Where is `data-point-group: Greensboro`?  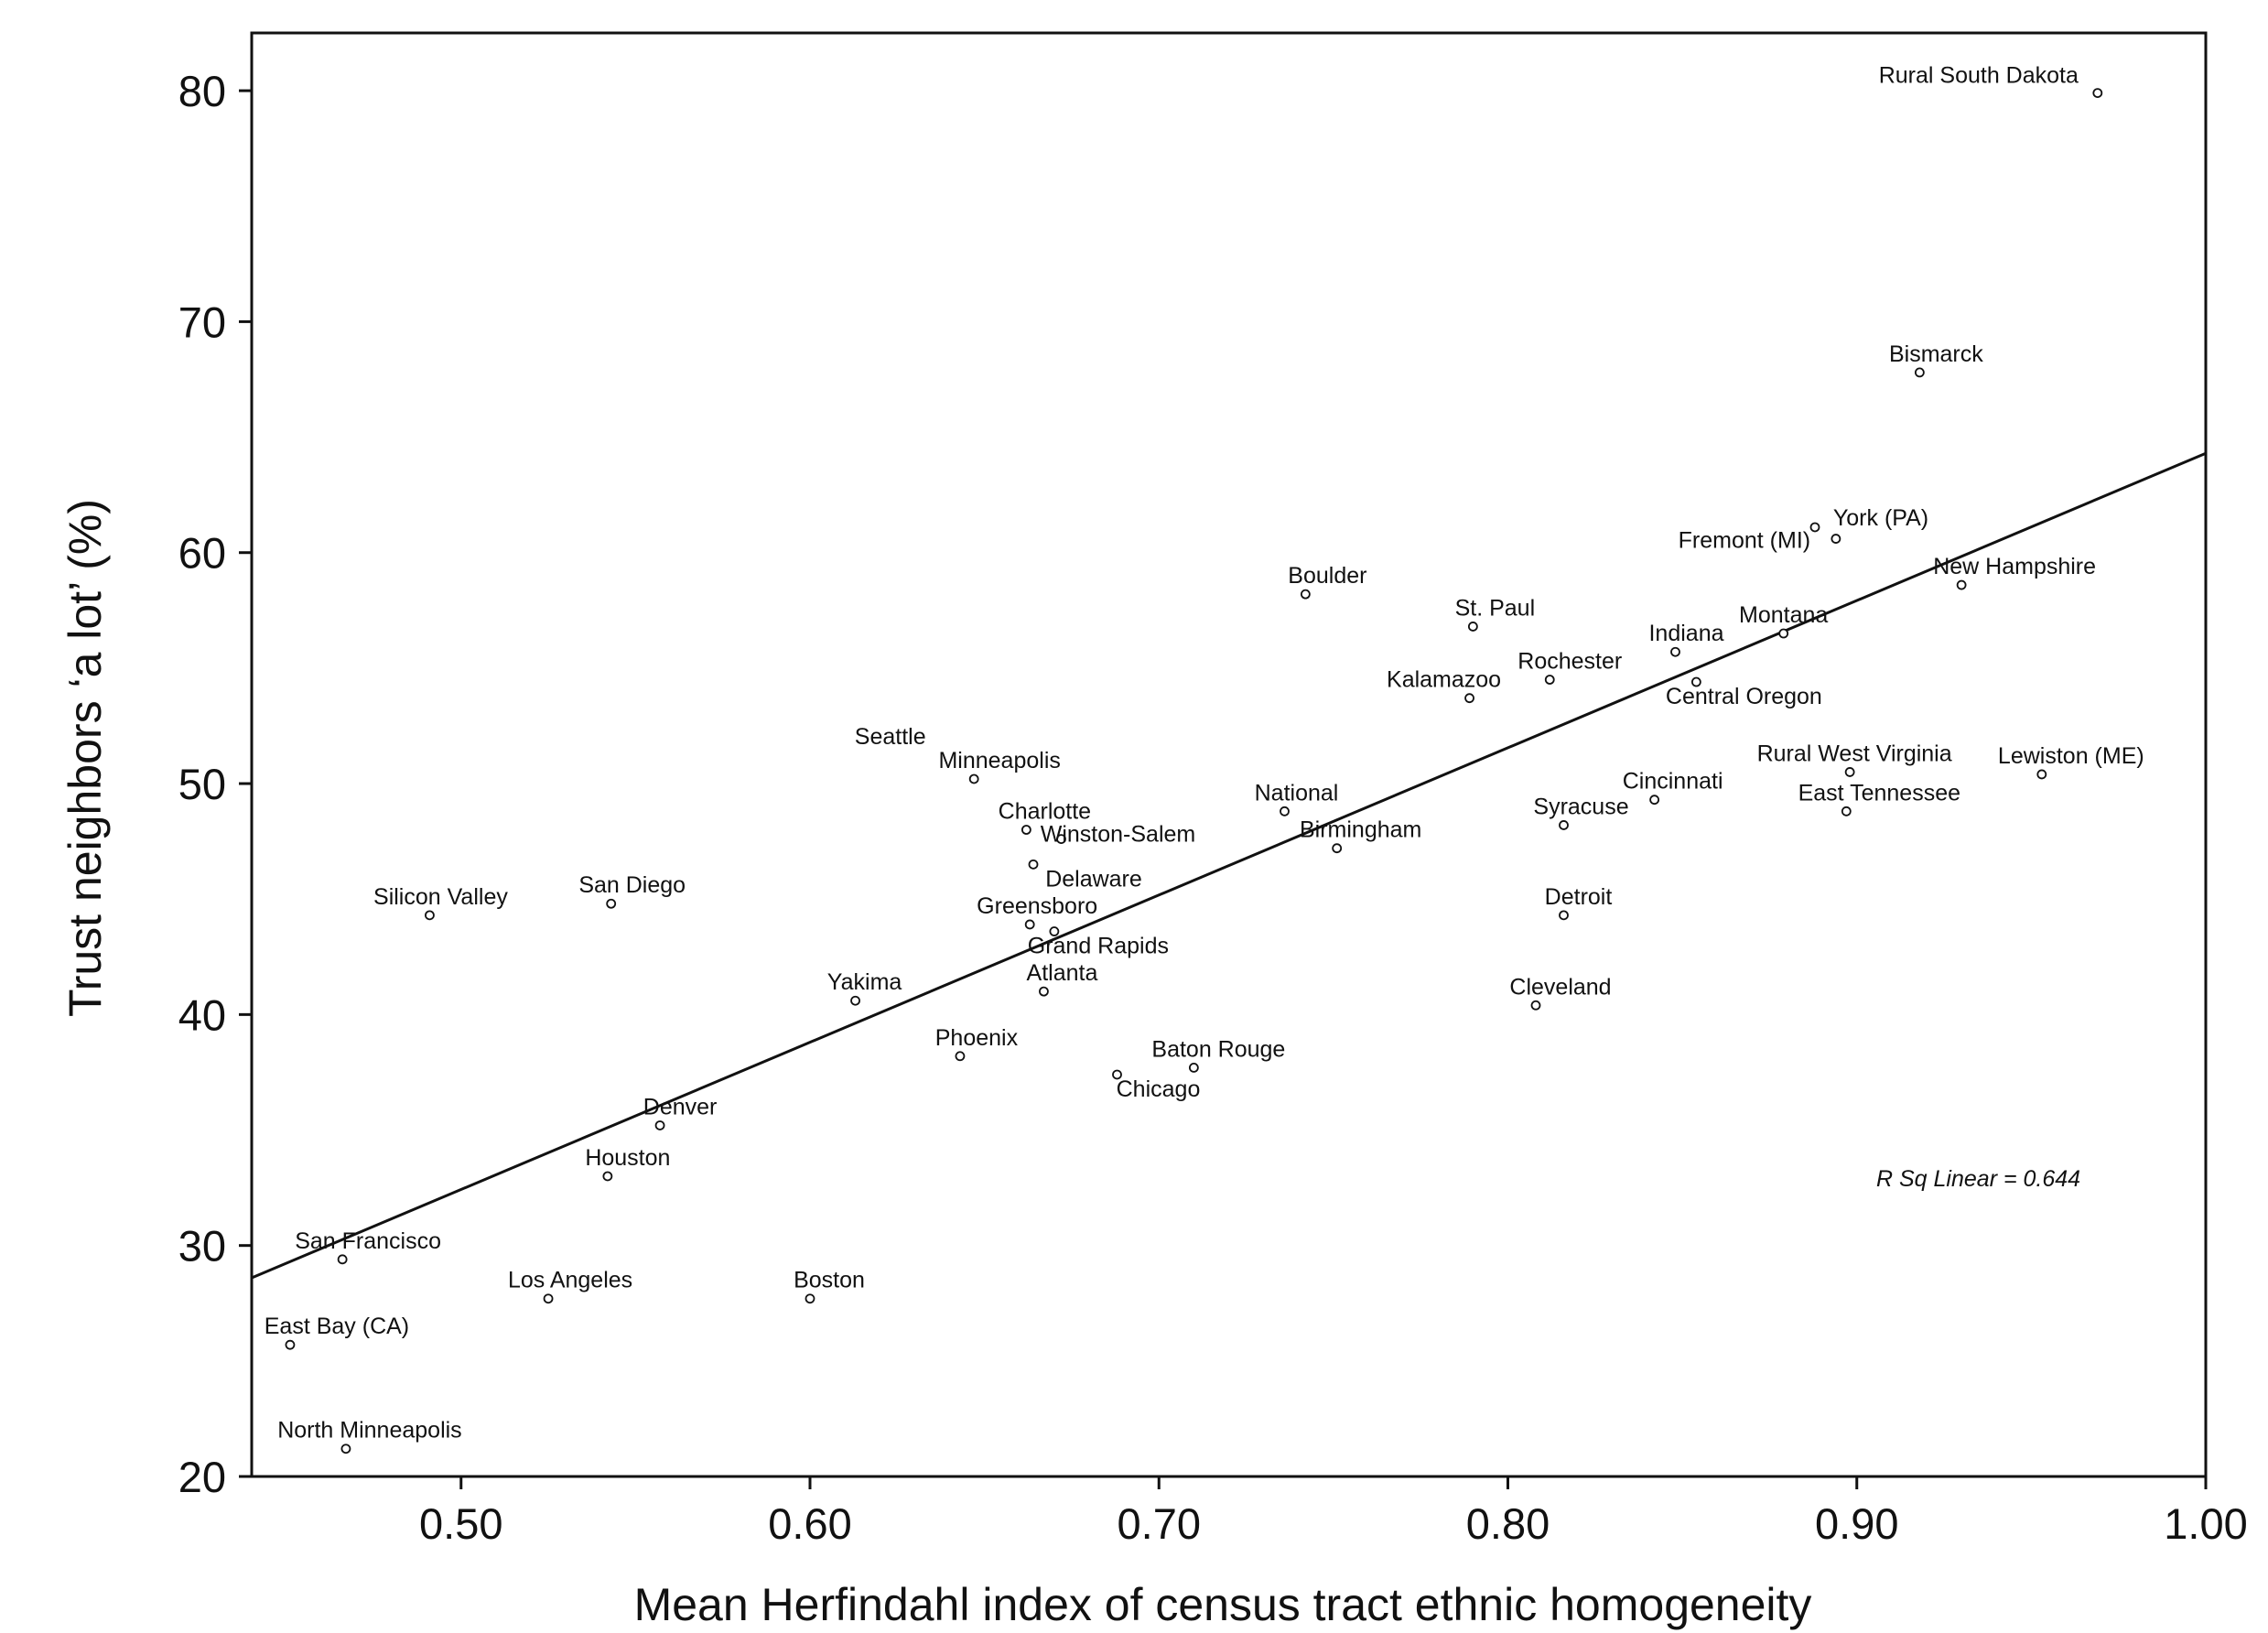
data-point-group: Greensboro is located at coordinates (1037, 911).